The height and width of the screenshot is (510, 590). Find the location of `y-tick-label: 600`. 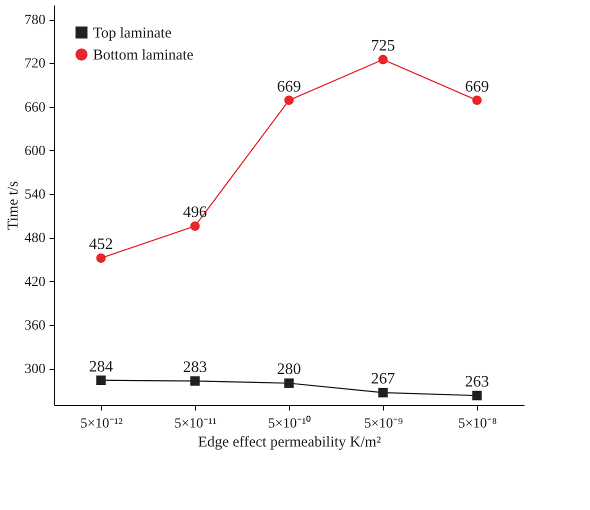

y-tick-label: 600 is located at coordinates (35, 151).